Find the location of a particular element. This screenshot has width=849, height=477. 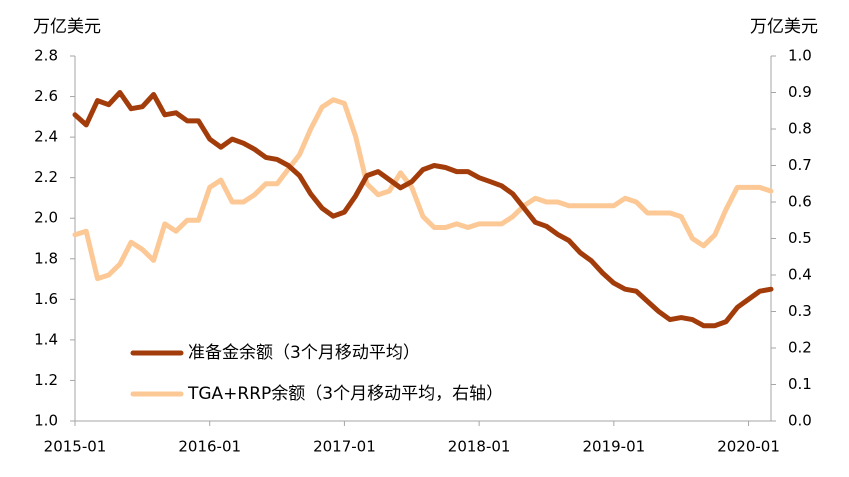

right-axis-unit-label: 万亿美元 is located at coordinates (784, 27).